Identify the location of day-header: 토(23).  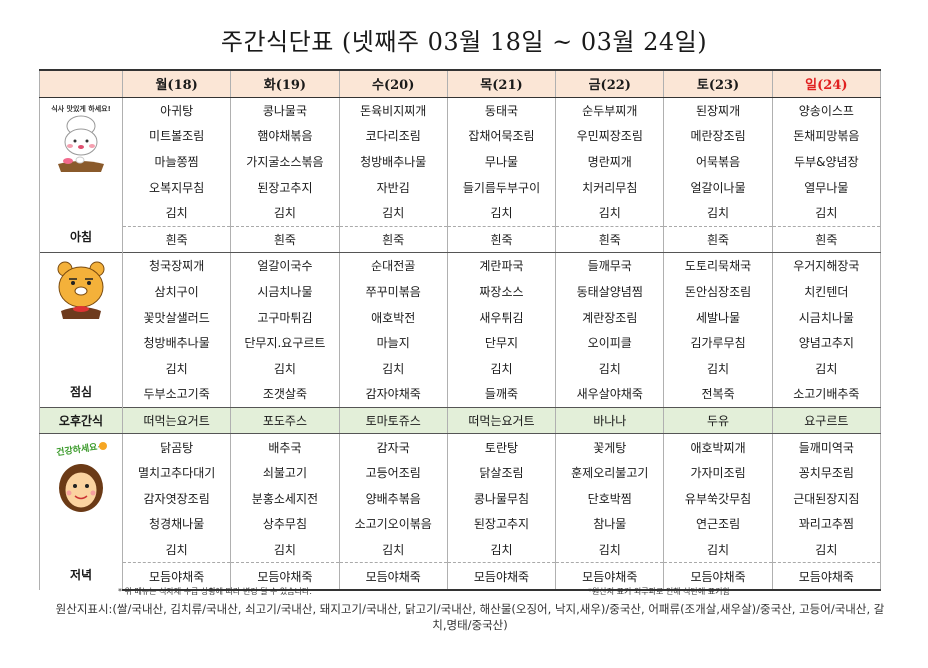
(718, 83).